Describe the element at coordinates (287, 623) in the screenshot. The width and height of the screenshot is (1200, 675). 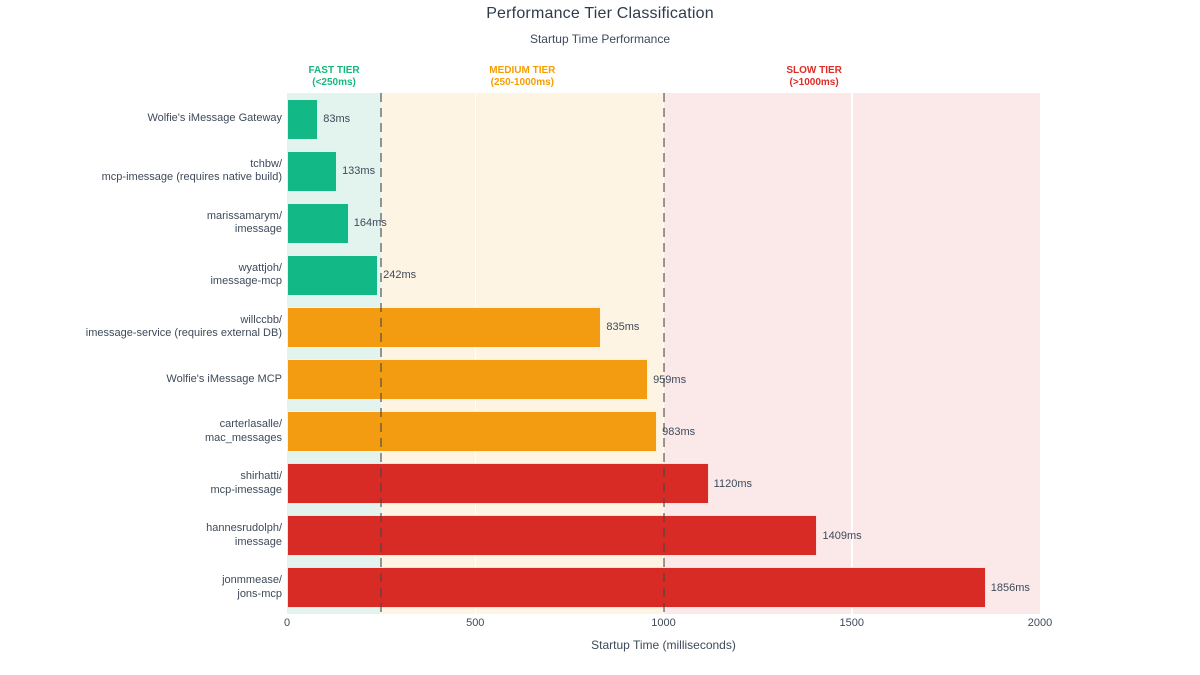
I see `x-tick-0: 0` at that location.